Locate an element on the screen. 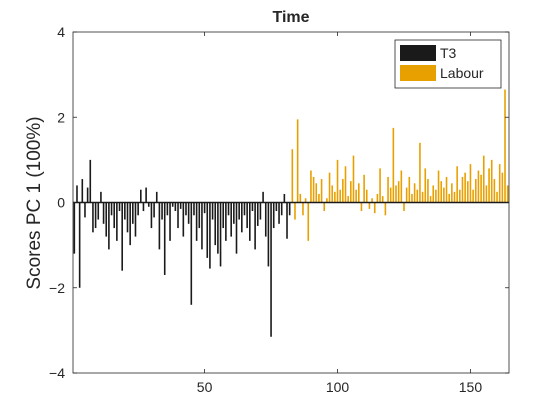  legend: T3 Labour is located at coordinates (448, 64).